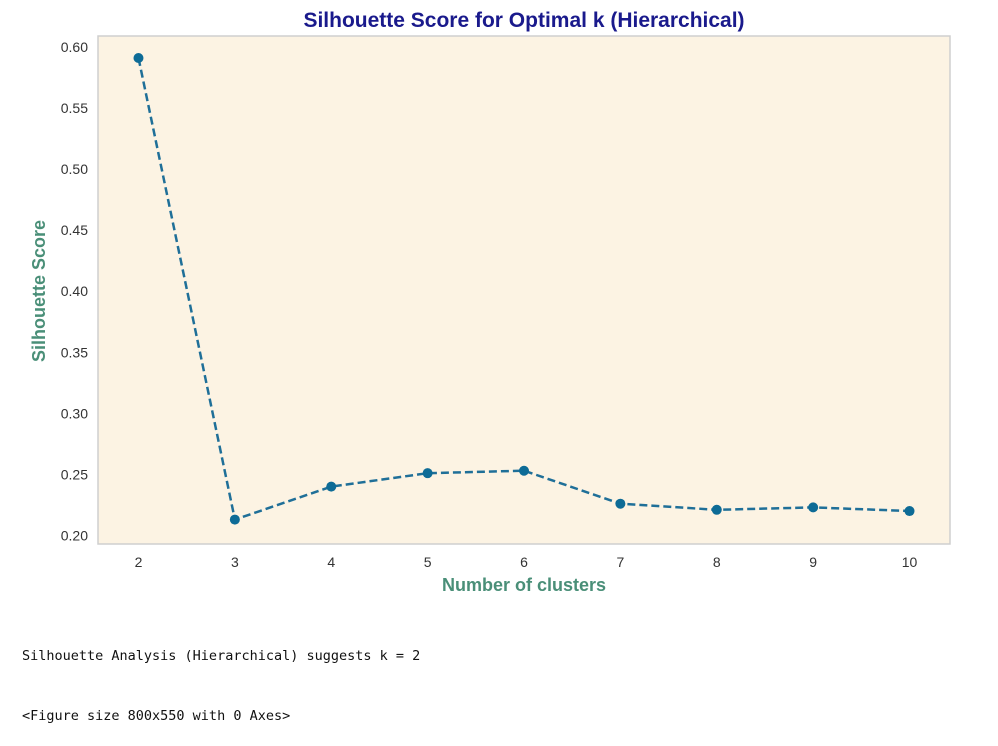  Describe the element at coordinates (156, 716) in the screenshot. I see `console-line-figure: <Figure size 800x550 with 0 Axes>` at that location.